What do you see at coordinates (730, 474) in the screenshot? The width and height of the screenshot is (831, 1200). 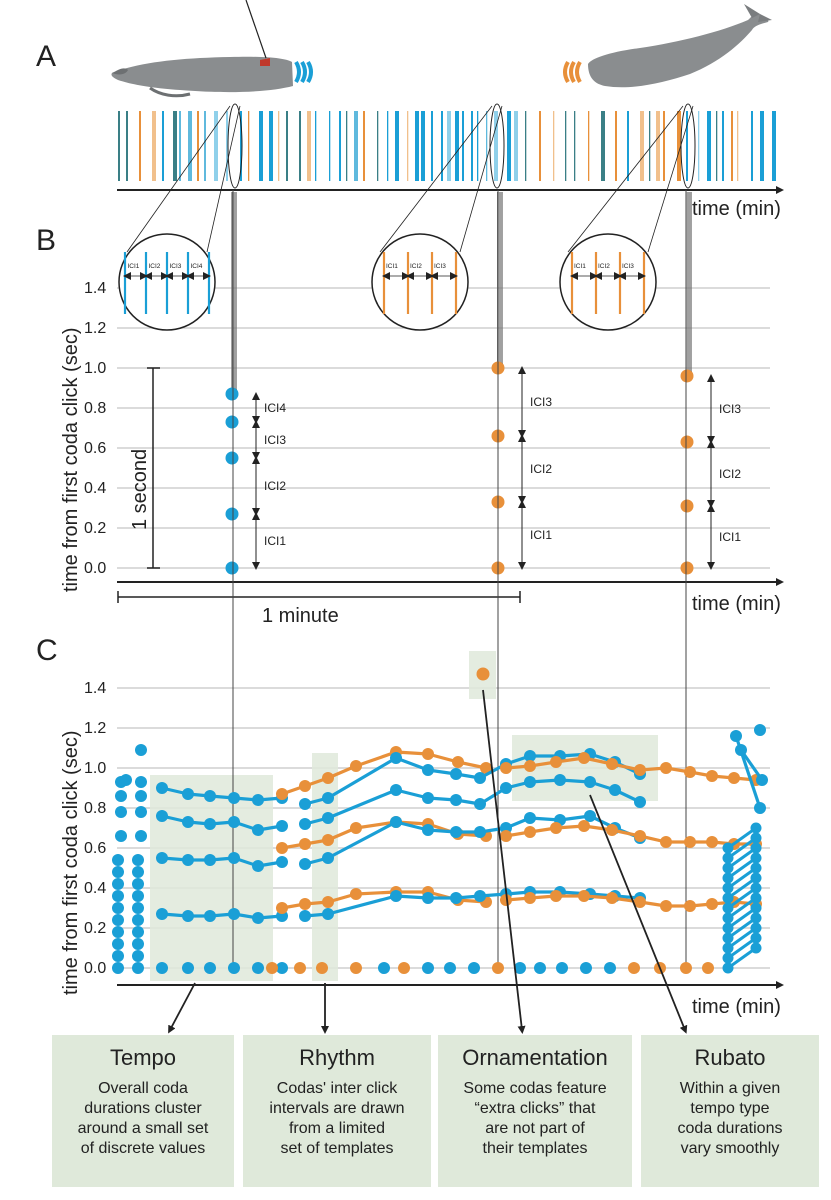 I see `ici-label: ICI2` at bounding box center [730, 474].